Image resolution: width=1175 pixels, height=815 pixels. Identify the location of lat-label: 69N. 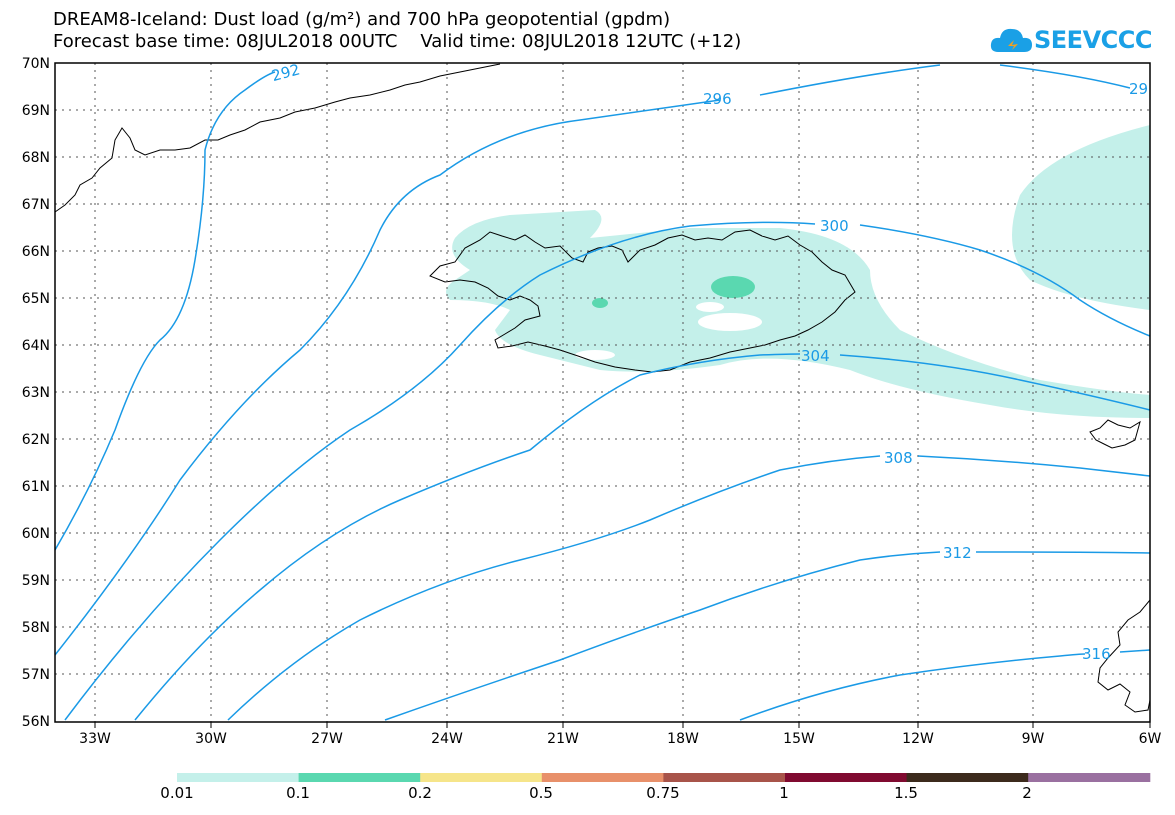
(36, 111).